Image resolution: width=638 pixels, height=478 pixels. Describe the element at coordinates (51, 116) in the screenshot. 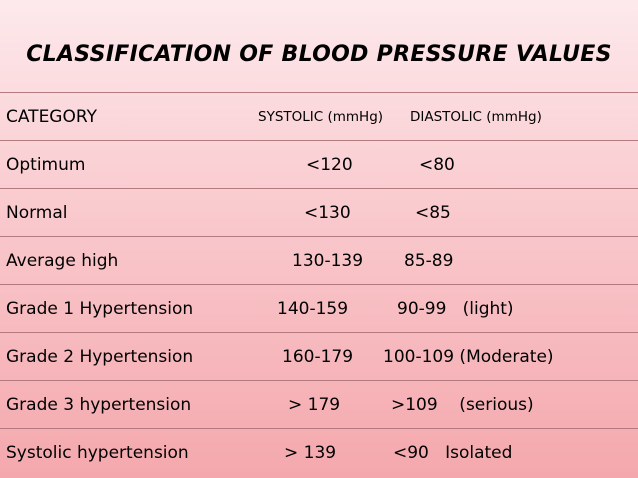

I see `header-category: CATEGORY` at that location.